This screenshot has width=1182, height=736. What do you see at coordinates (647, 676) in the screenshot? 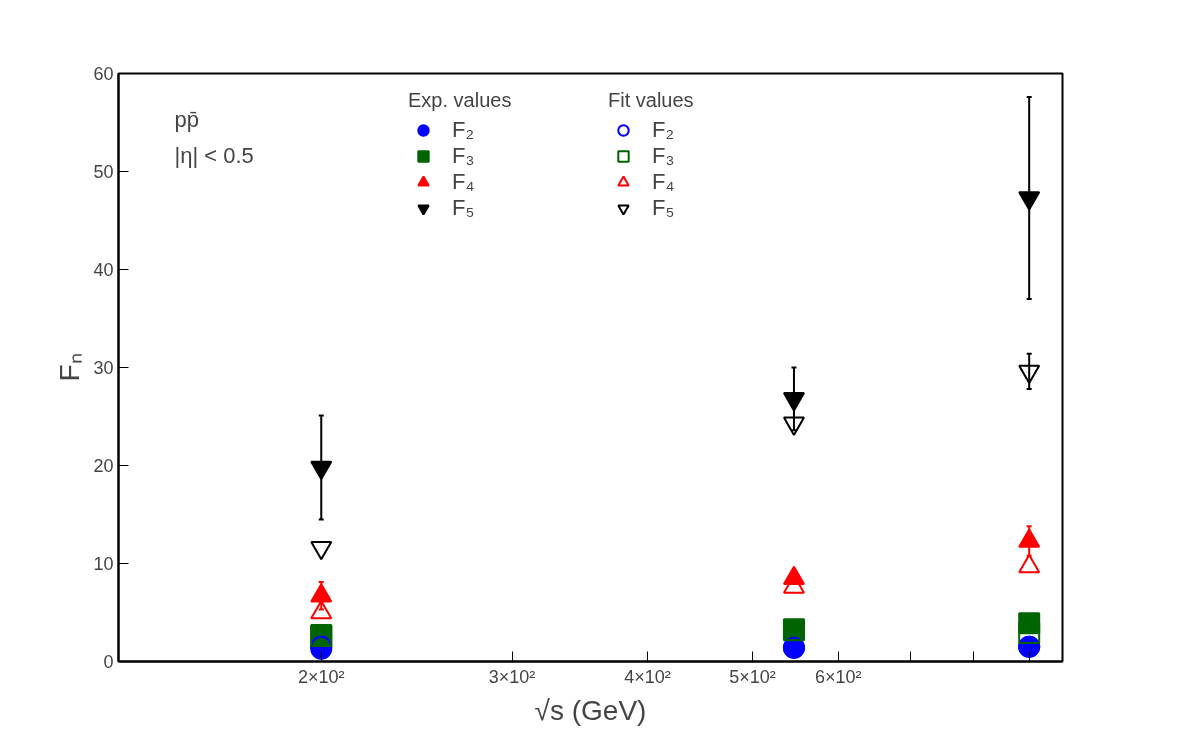
I see `x-tick-label: 4×10²` at bounding box center [647, 676].